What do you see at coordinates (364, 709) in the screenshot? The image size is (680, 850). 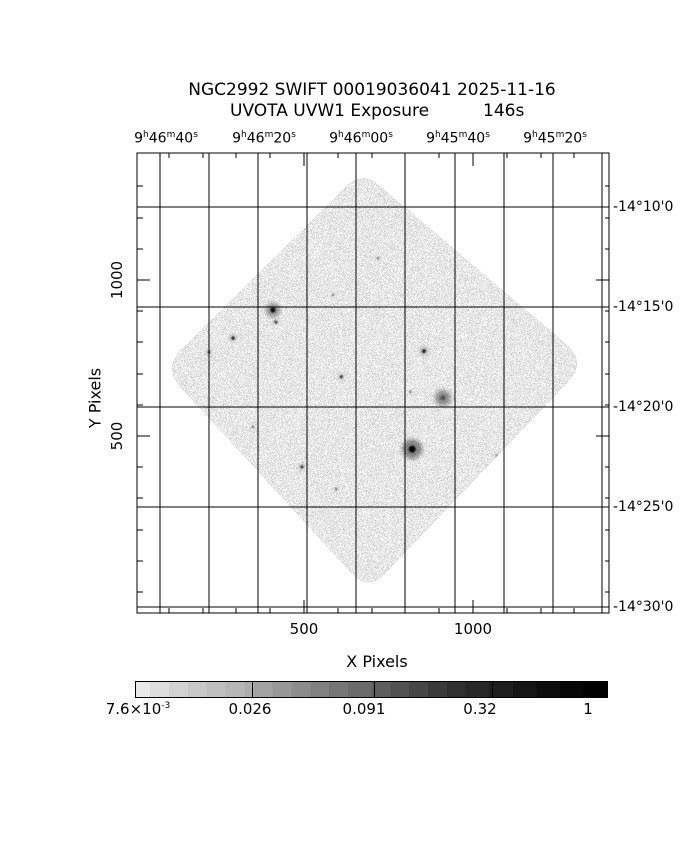 I see `colorbar-tick-label: 0.091` at bounding box center [364, 709].